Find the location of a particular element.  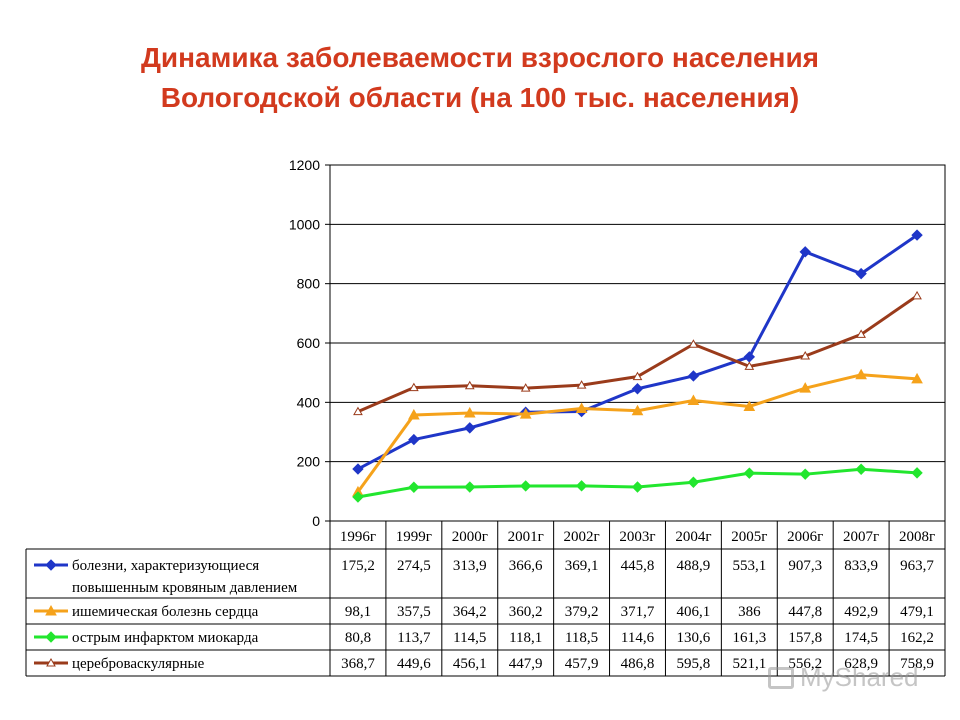

x-category-label: 2001г is located at coordinates (526, 537).